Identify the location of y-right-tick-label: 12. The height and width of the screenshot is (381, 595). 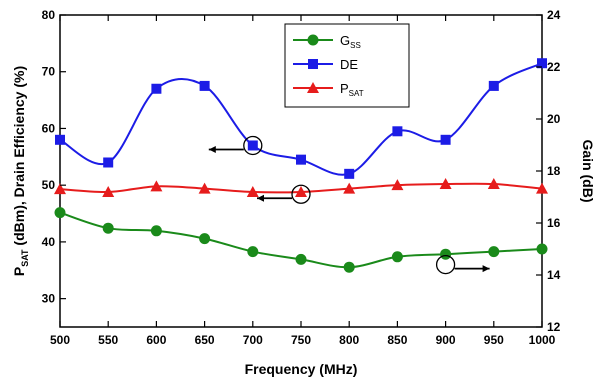
(554, 327).